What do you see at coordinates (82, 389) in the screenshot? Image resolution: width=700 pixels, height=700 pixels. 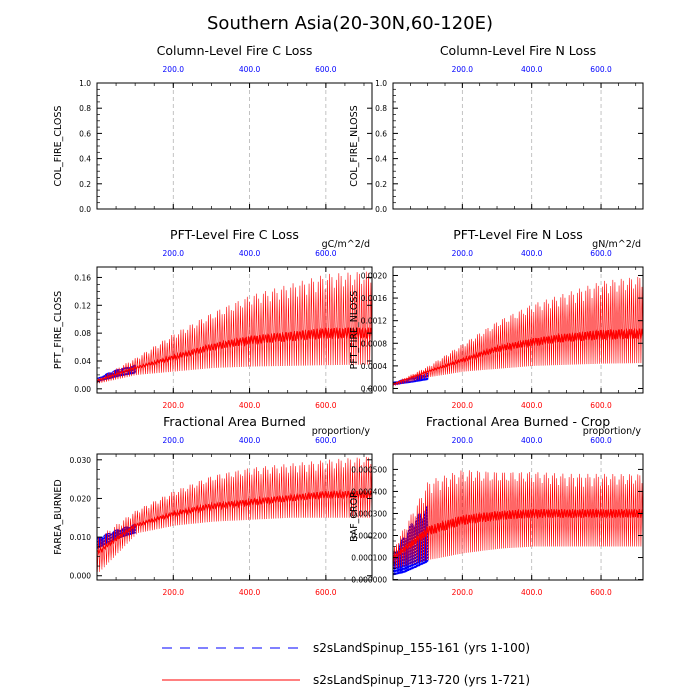 I see `ytick-label: 0.00` at bounding box center [82, 389].